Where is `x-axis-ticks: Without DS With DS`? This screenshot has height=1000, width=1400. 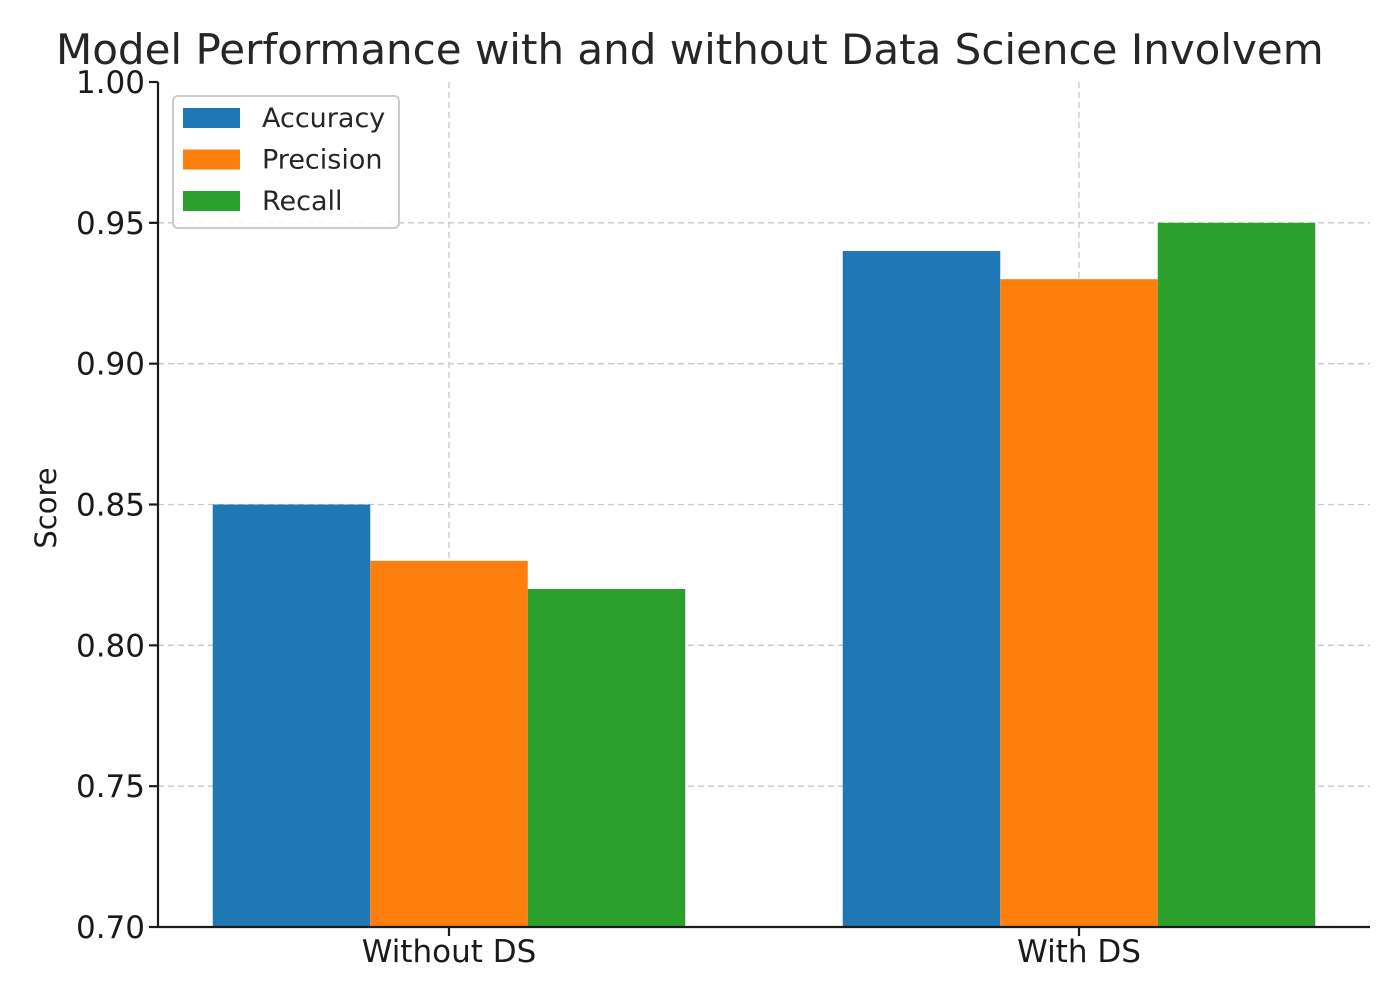
x-axis-ticks: Without DS With DS is located at coordinates (751, 948).